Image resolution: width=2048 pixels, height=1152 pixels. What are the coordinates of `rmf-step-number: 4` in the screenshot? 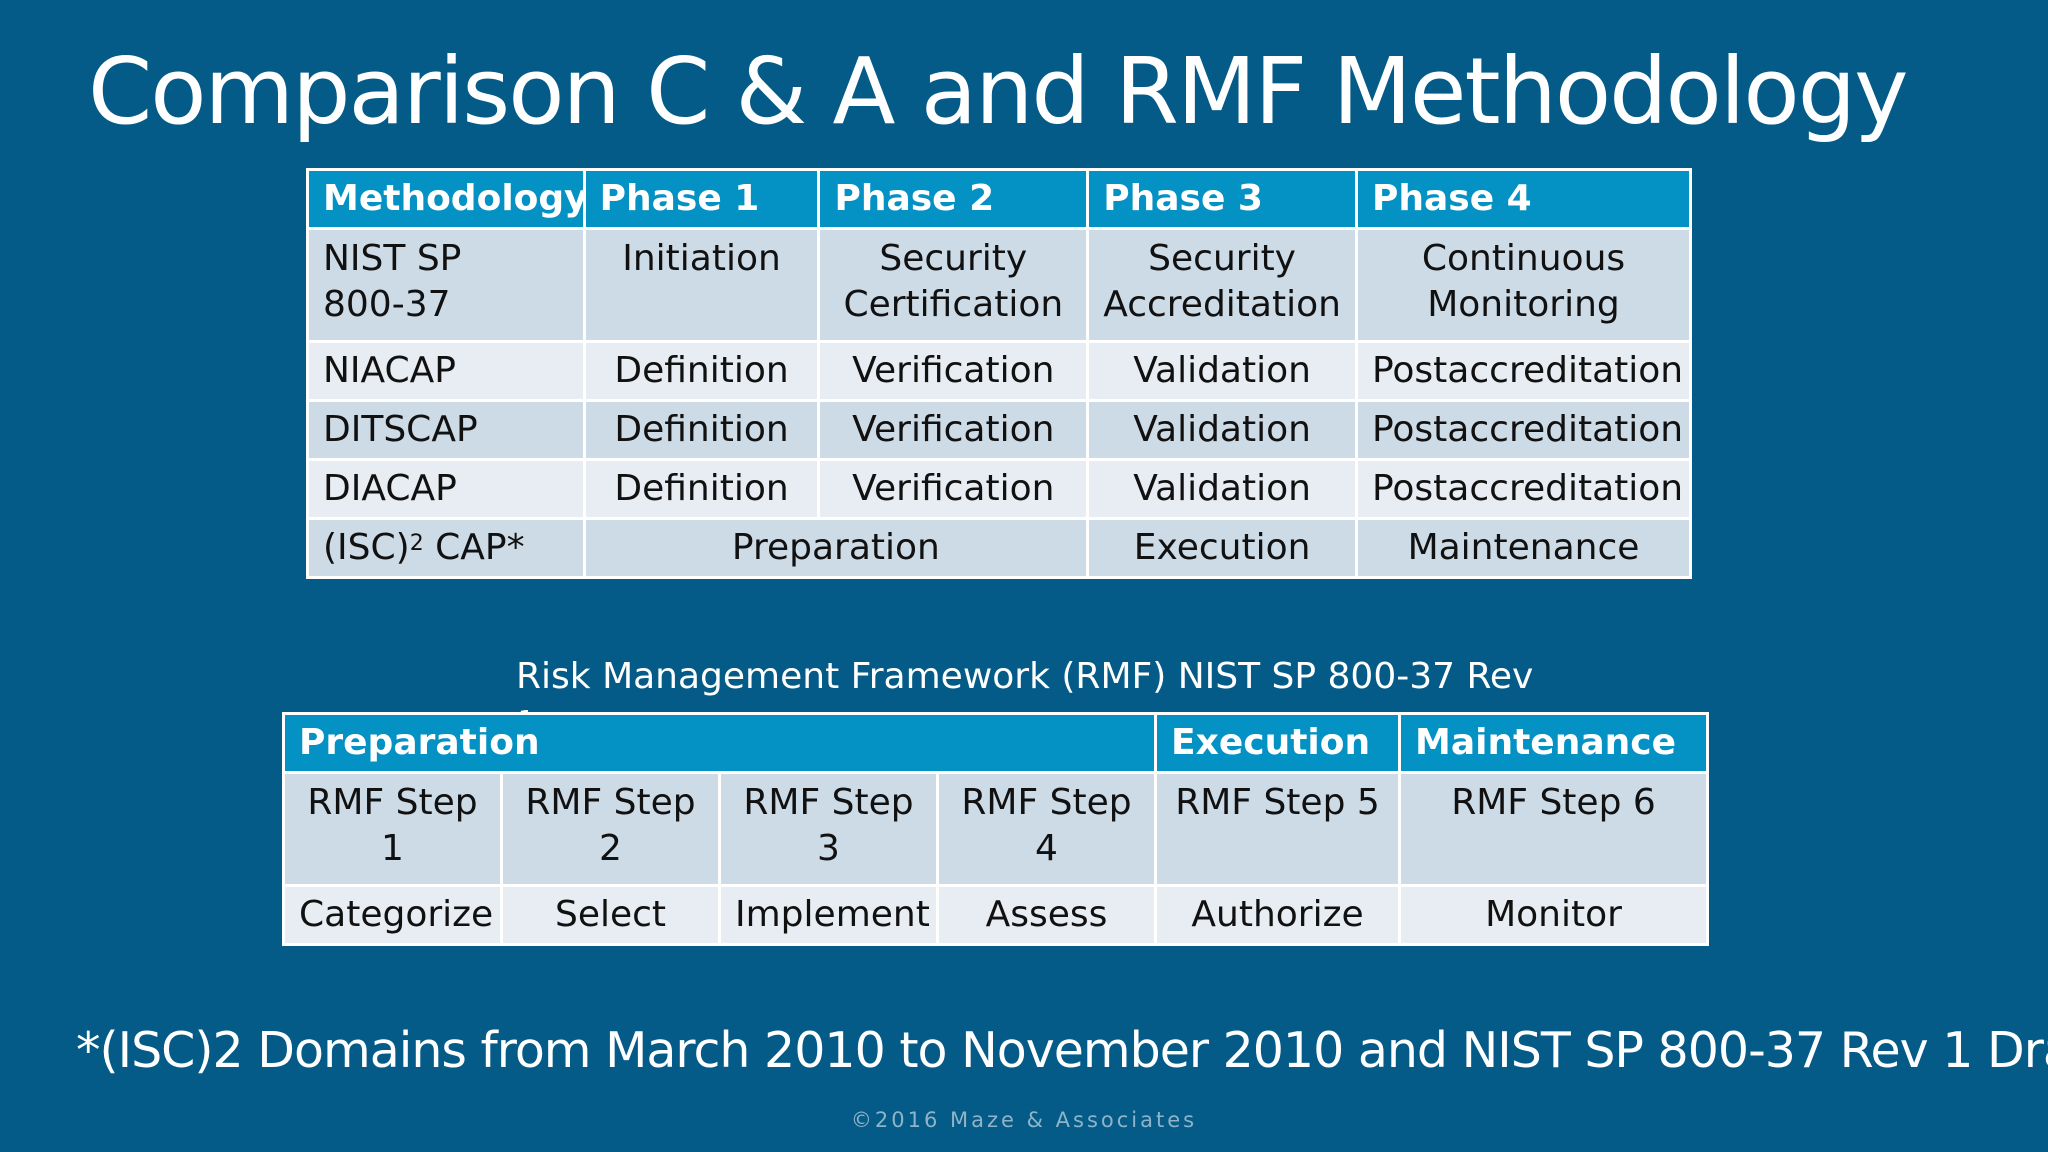 It's located at (1046, 848).